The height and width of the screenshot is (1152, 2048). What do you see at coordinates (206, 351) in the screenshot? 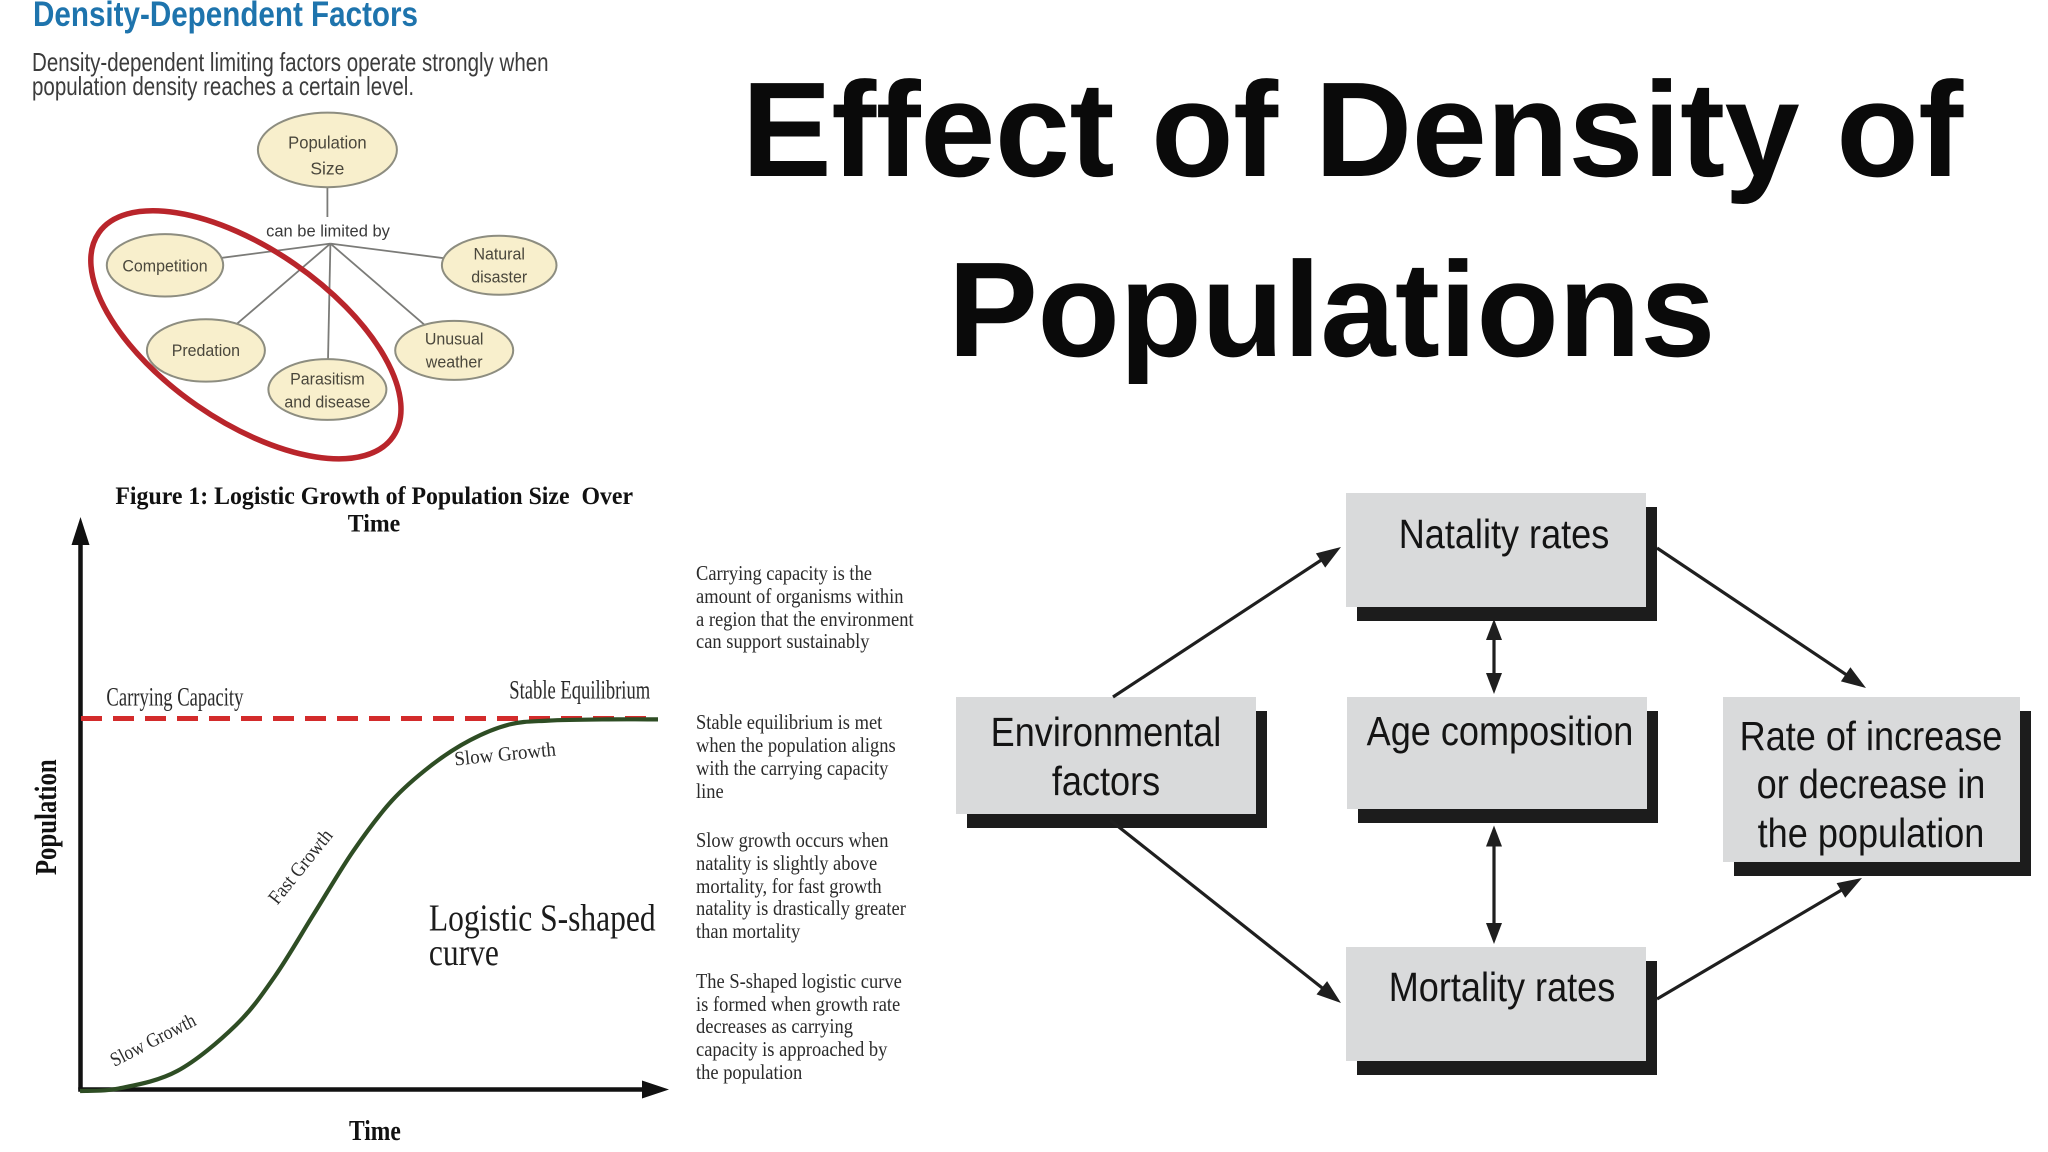
I see `svg-text: Predation` at bounding box center [206, 351].